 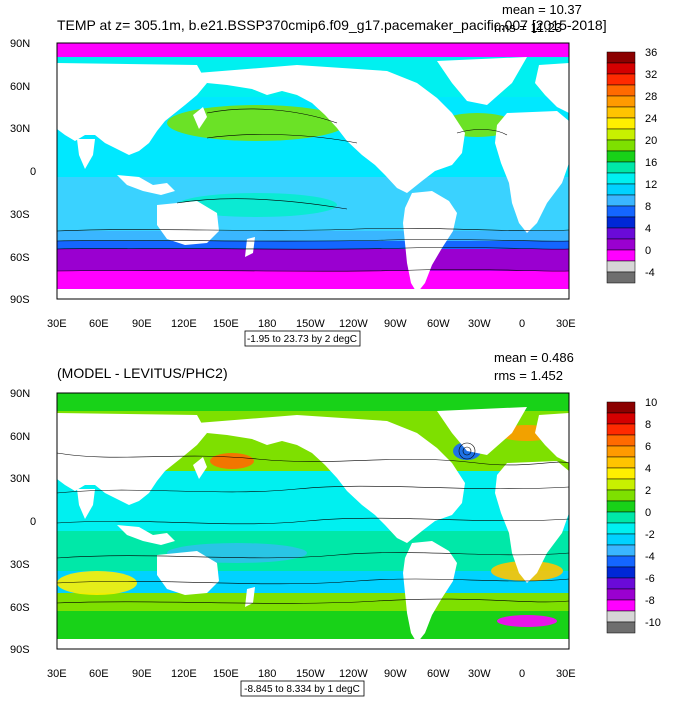 I want to click on lon-label: 120W, so click(x=353, y=674).